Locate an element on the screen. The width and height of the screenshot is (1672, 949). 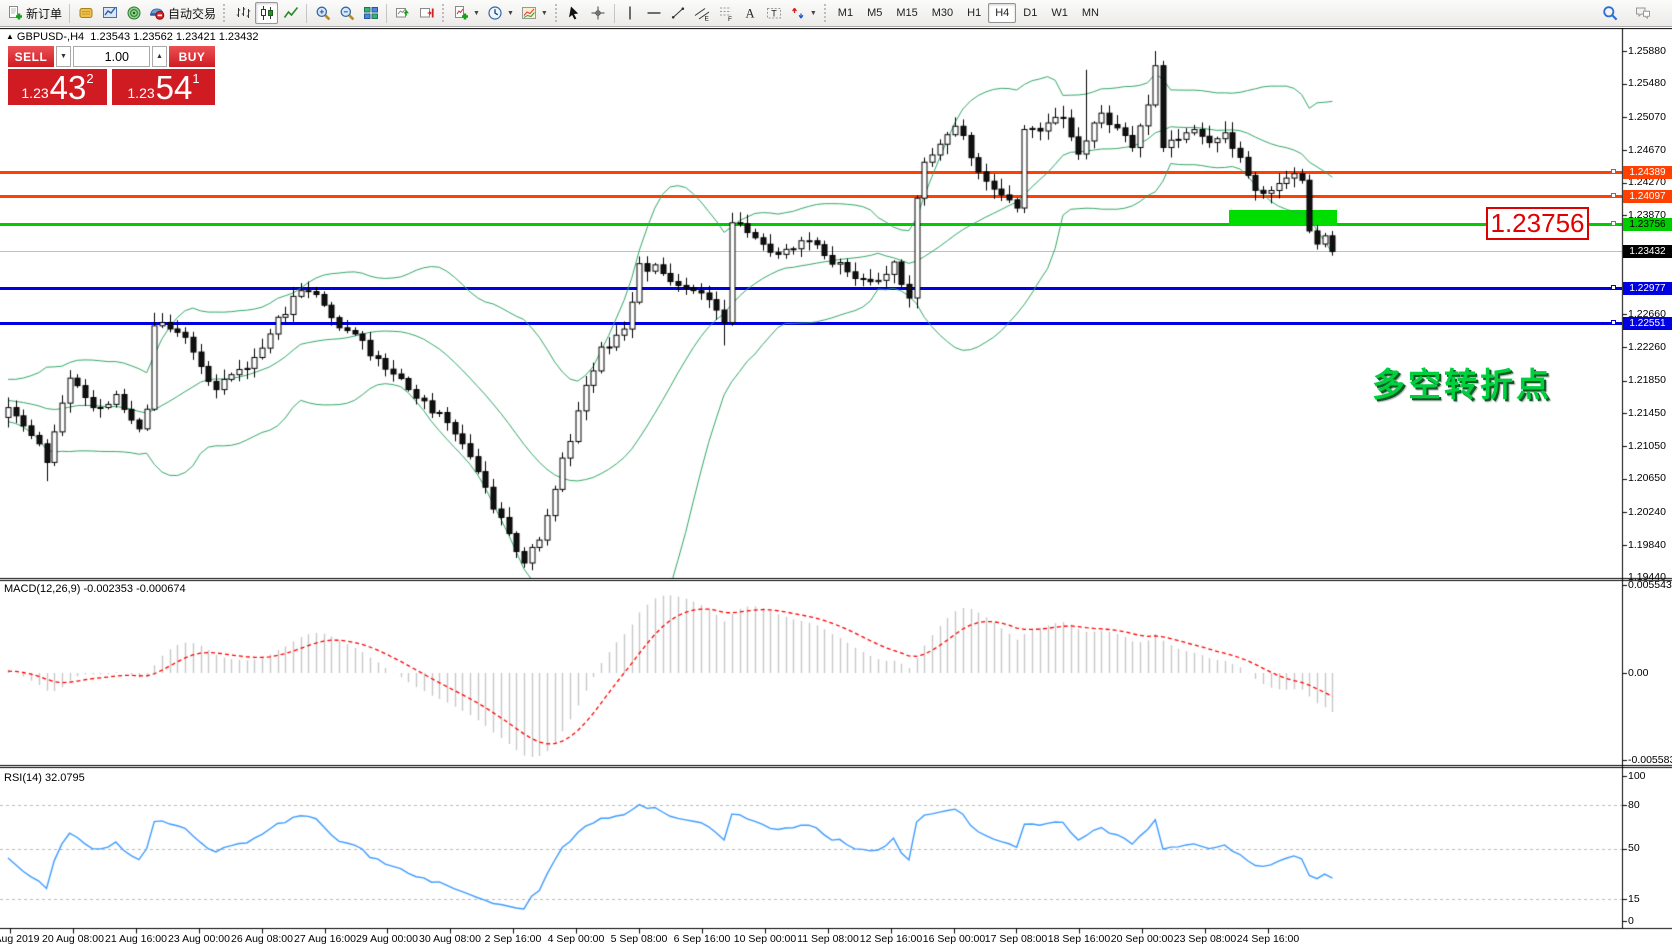
cursor-button is located at coordinates (574, 13).